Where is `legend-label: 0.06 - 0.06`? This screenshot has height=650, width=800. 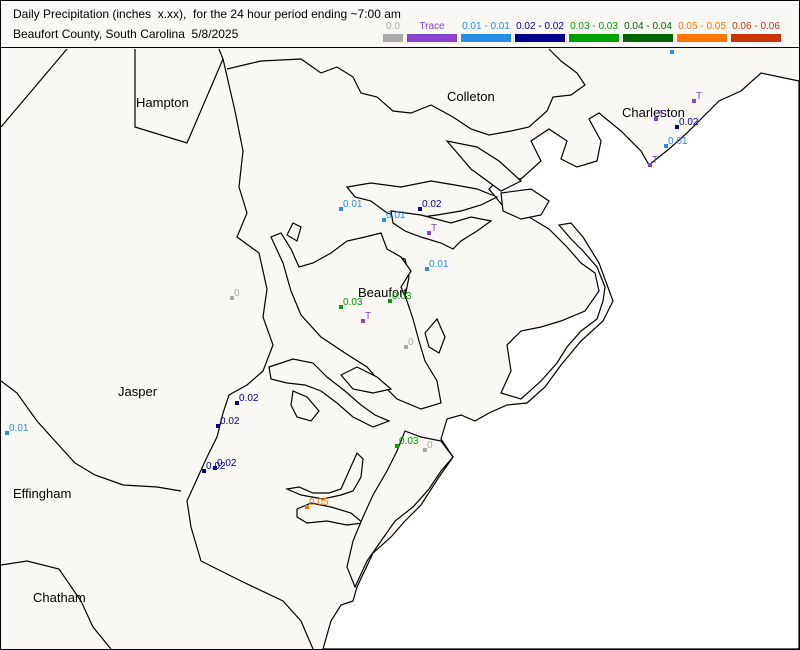 legend-label: 0.06 - 0.06 is located at coordinates (756, 26).